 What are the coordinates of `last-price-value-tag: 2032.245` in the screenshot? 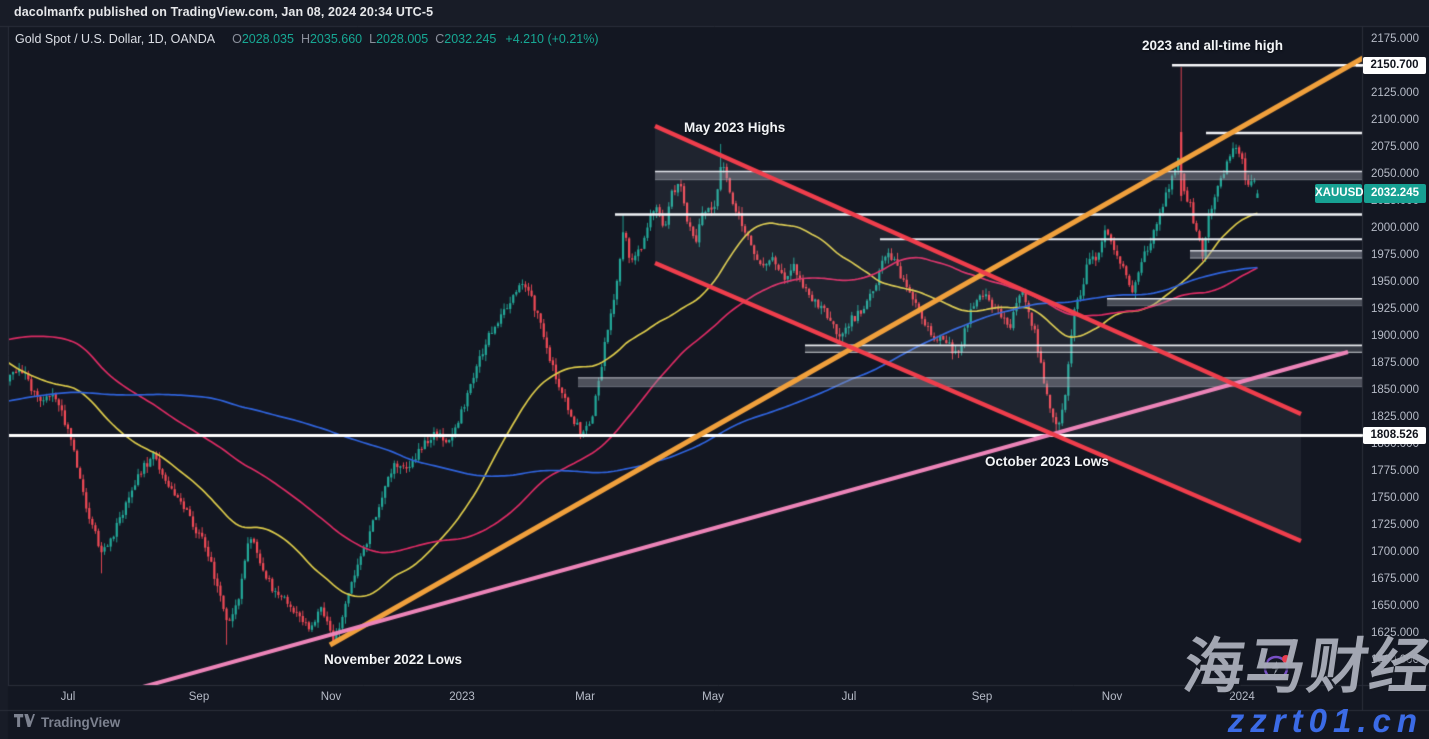 It's located at (1395, 193).